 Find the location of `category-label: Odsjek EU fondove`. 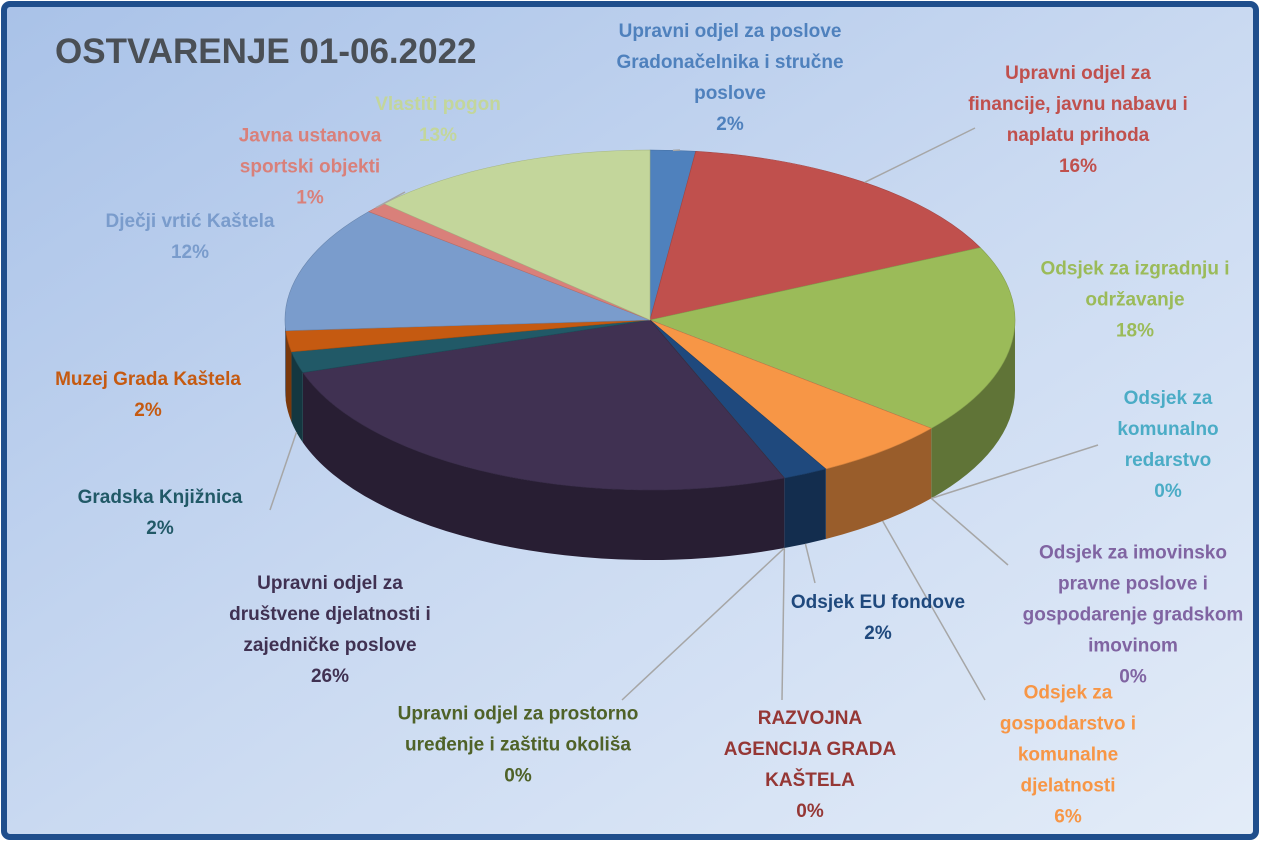

category-label: Odsjek EU fondove is located at coordinates (878, 602).